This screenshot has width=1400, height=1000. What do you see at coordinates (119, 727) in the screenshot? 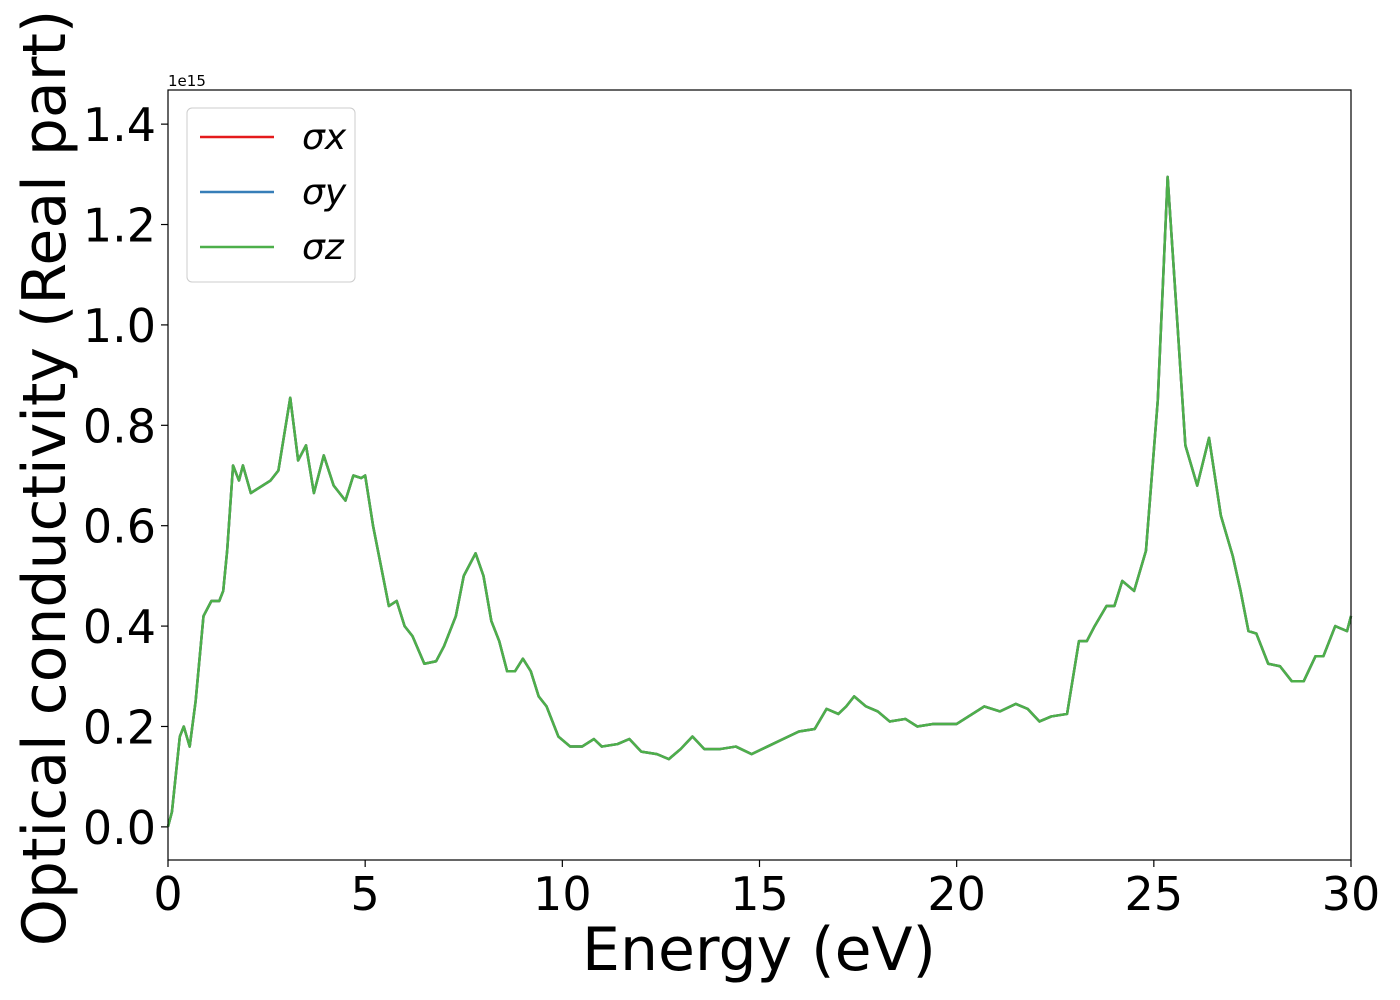
I see `y-tick-label: 0.2` at bounding box center [119, 727].